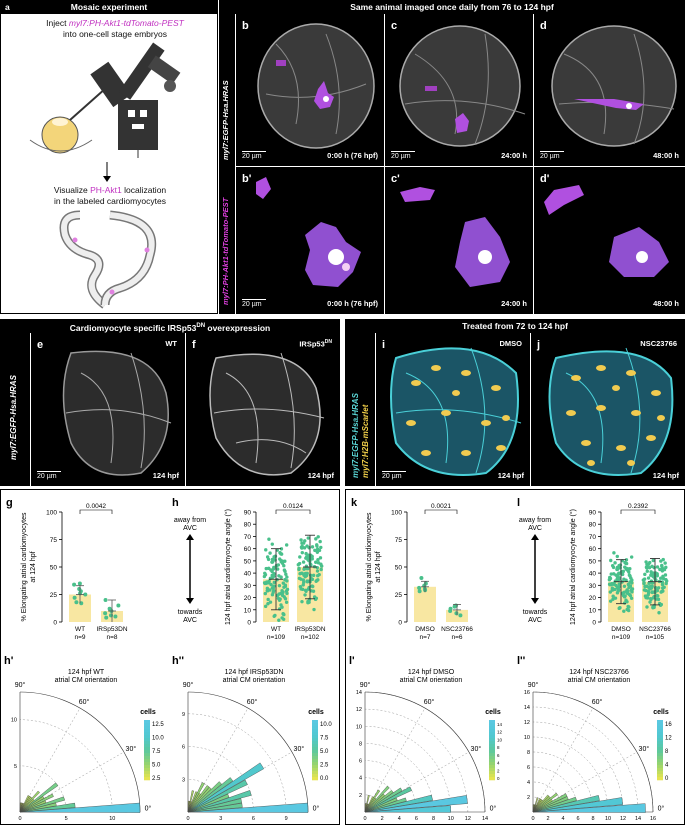 Image resolution: width=685 pixels, height=825 pixels. I want to click on time-label: 48:00 h, so click(666, 303).